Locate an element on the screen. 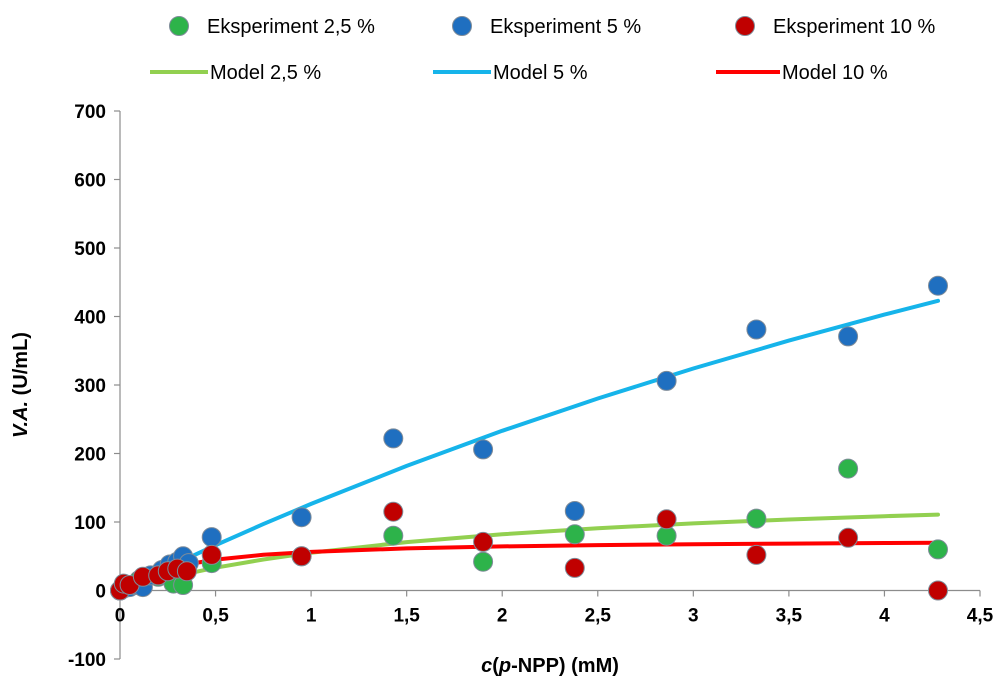 This screenshot has width=1004, height=679. legend-label: Eksperiment 10 % is located at coordinates (854, 27).